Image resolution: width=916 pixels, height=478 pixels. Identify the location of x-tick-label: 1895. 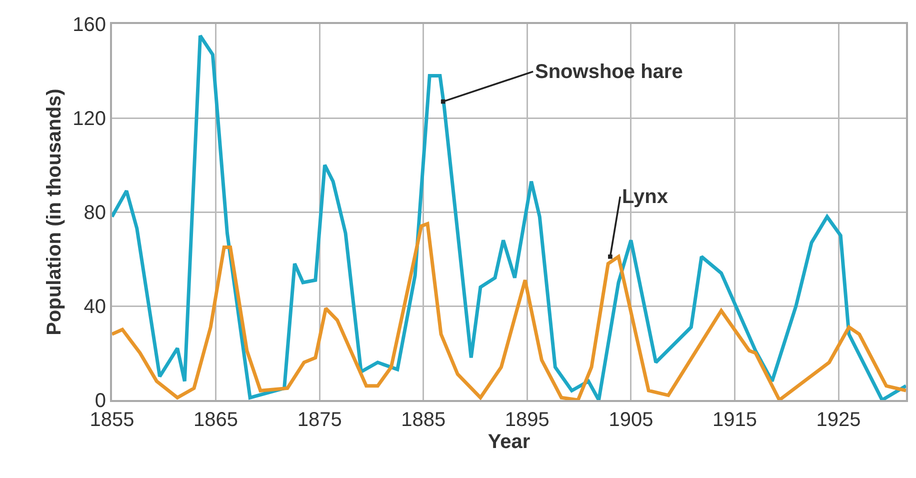
(527, 420).